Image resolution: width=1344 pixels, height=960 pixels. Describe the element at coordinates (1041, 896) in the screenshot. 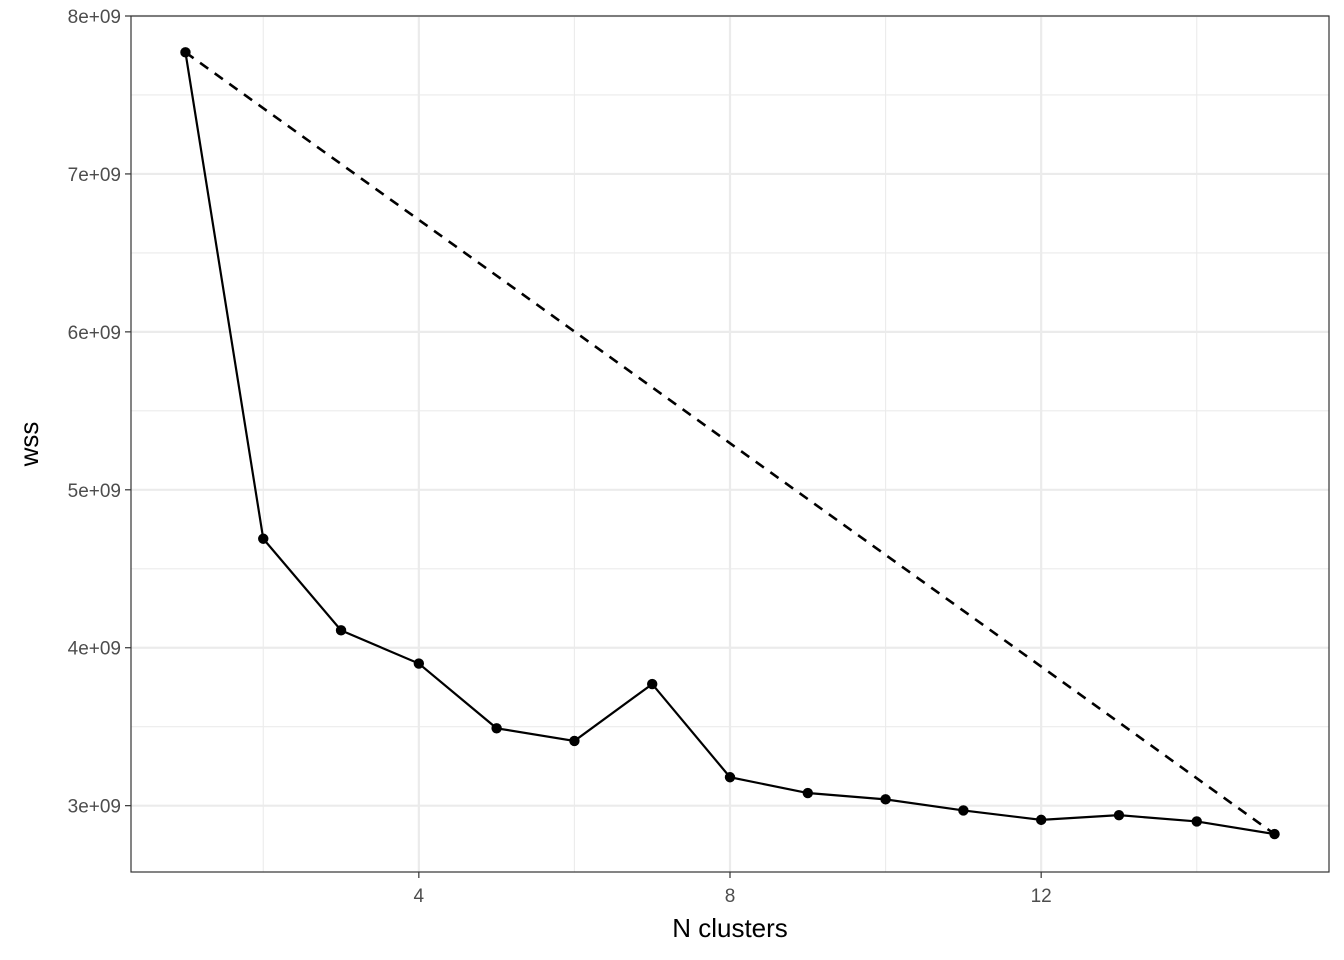

I see `x-tick-label: 12` at that location.